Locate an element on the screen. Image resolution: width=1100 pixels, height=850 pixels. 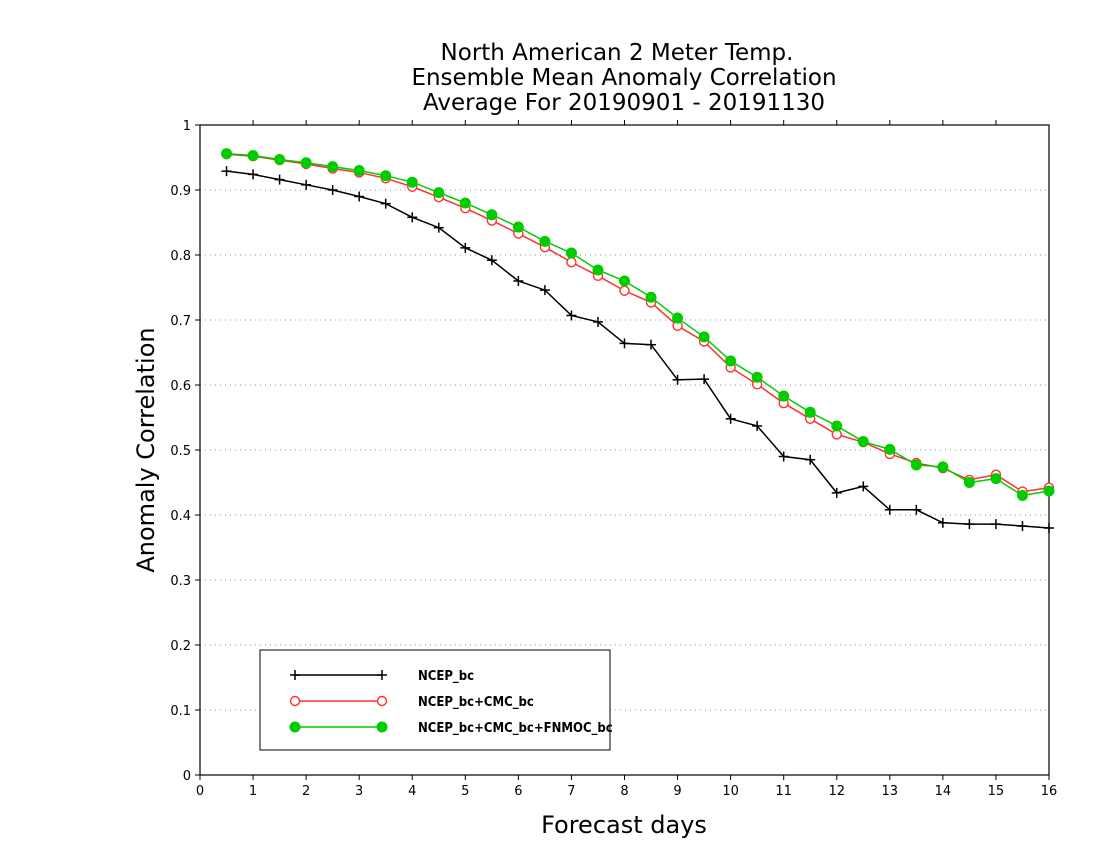
x-tick-label: 15 is located at coordinates (996, 791).